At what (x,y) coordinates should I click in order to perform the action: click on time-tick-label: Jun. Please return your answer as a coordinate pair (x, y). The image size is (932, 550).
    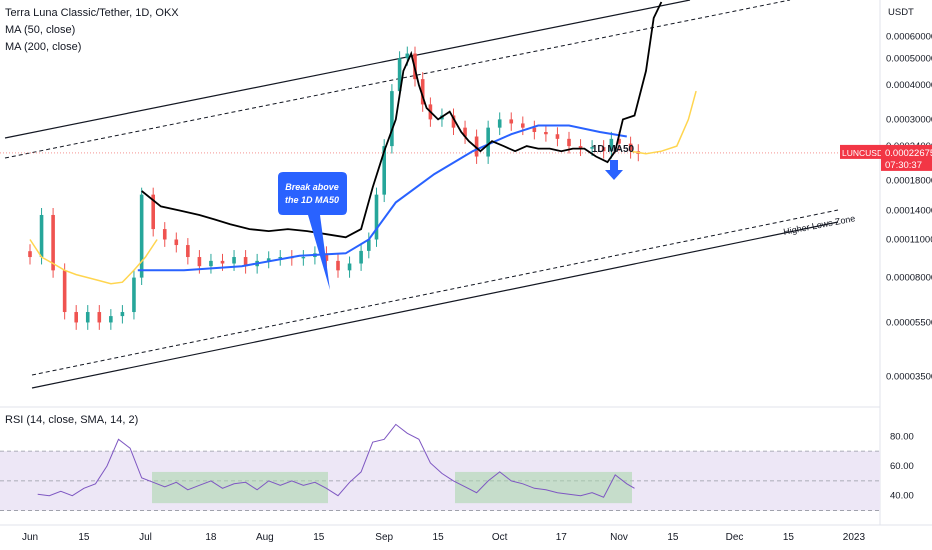
    Looking at the image, I should click on (30, 537).